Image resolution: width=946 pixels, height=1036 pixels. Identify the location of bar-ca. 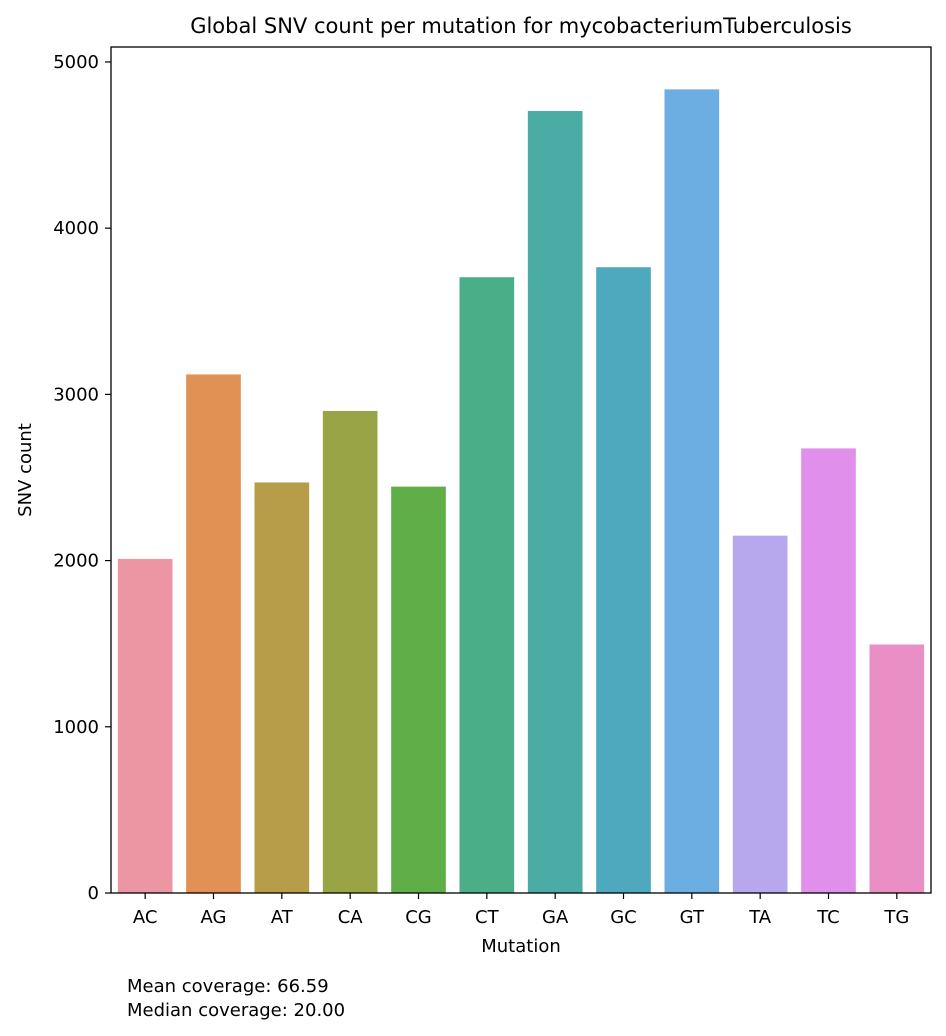
(350, 651).